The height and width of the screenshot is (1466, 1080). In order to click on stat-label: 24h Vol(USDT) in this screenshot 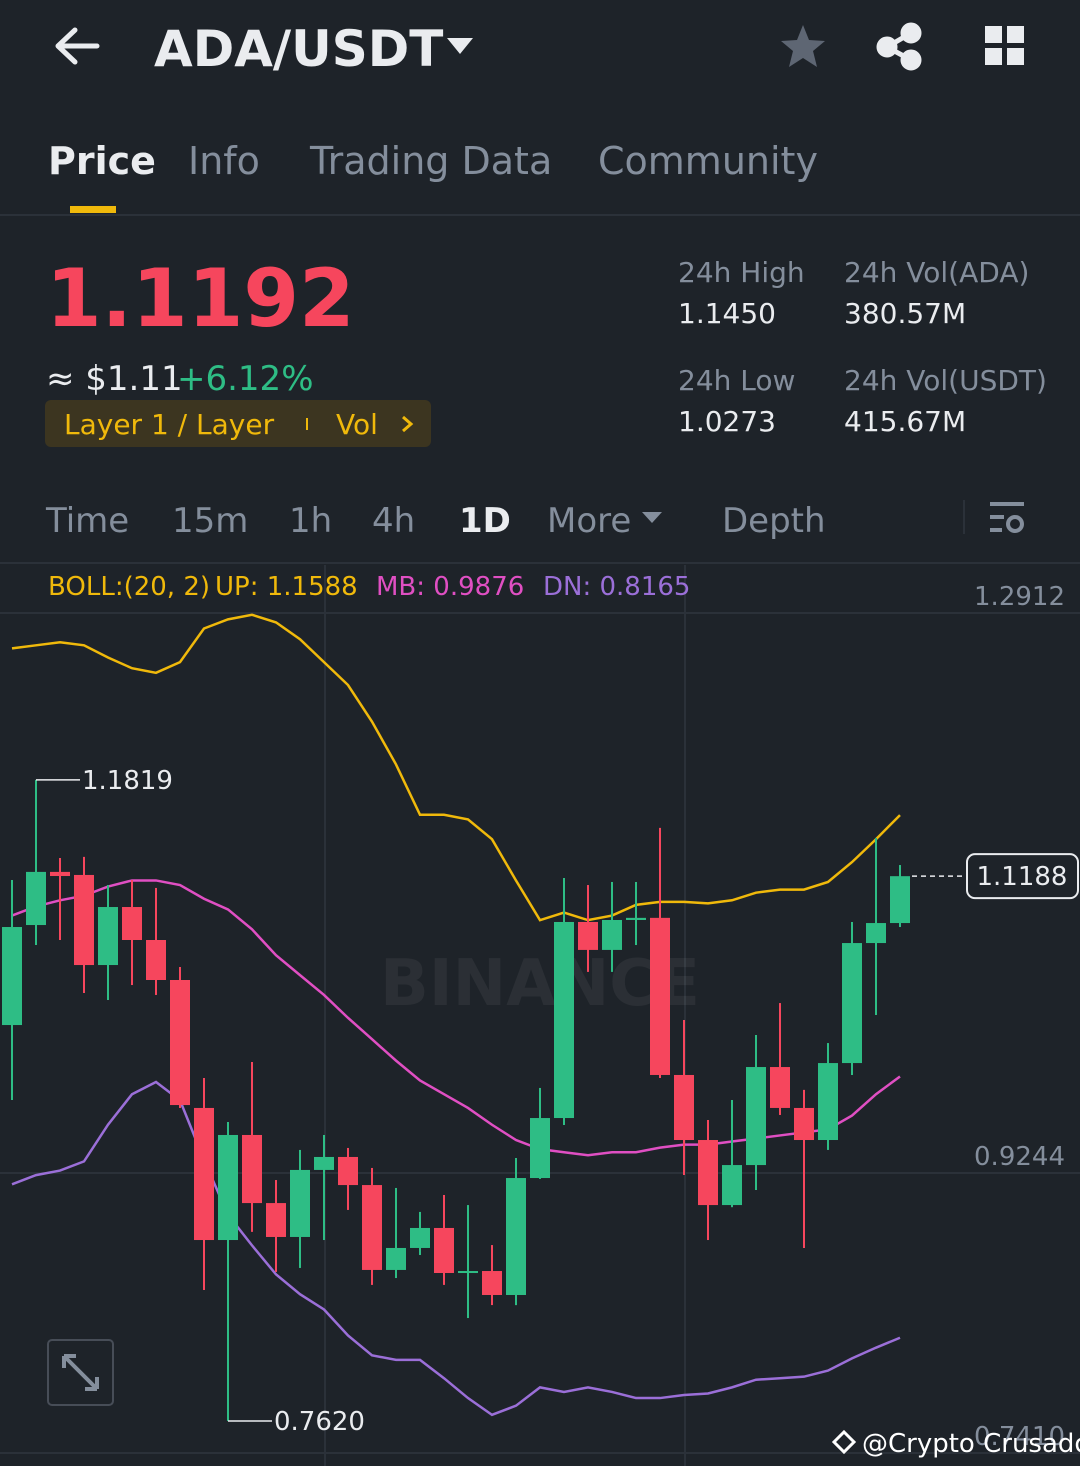, I will do `click(945, 380)`.